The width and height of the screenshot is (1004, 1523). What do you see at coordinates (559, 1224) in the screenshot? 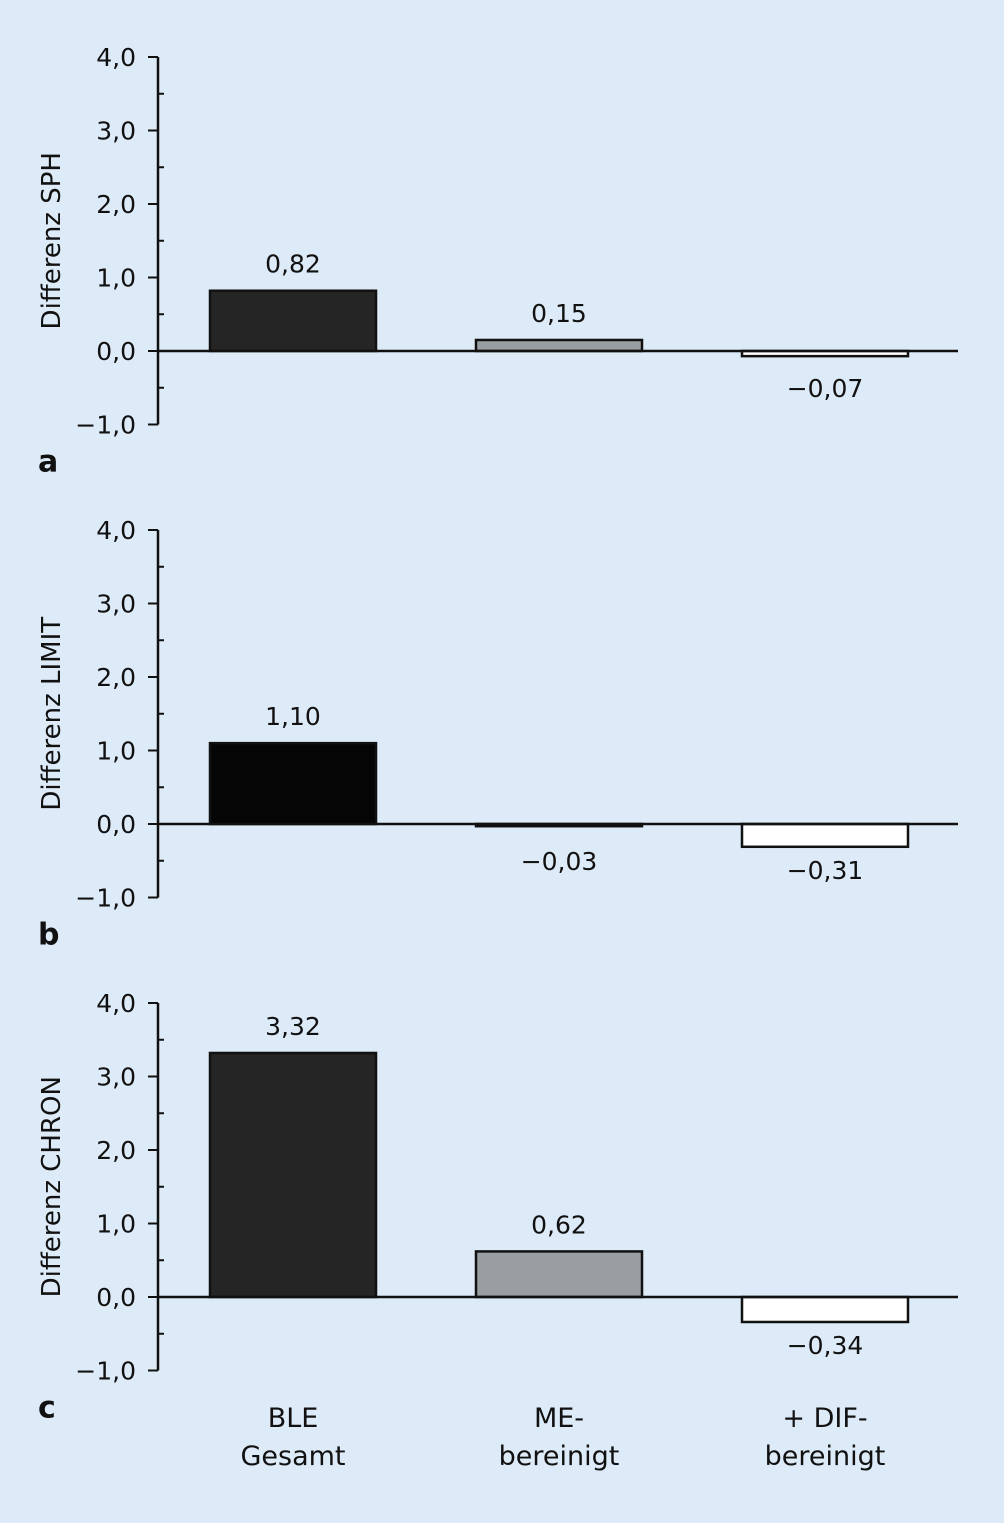
I see `bar-value-label: 0,62` at bounding box center [559, 1224].